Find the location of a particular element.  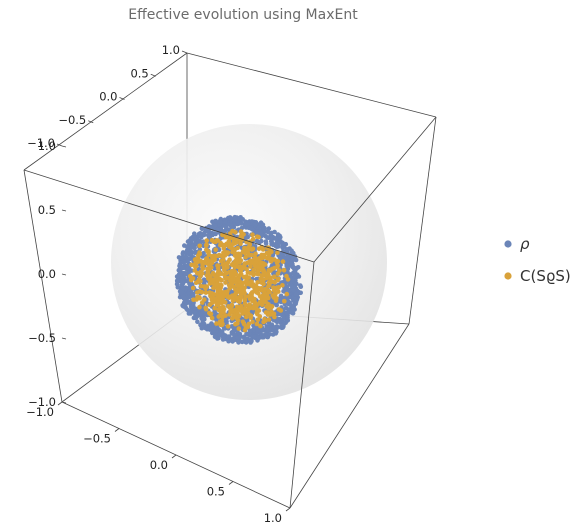

tick-label: −1.0 is located at coordinates (41, 143).